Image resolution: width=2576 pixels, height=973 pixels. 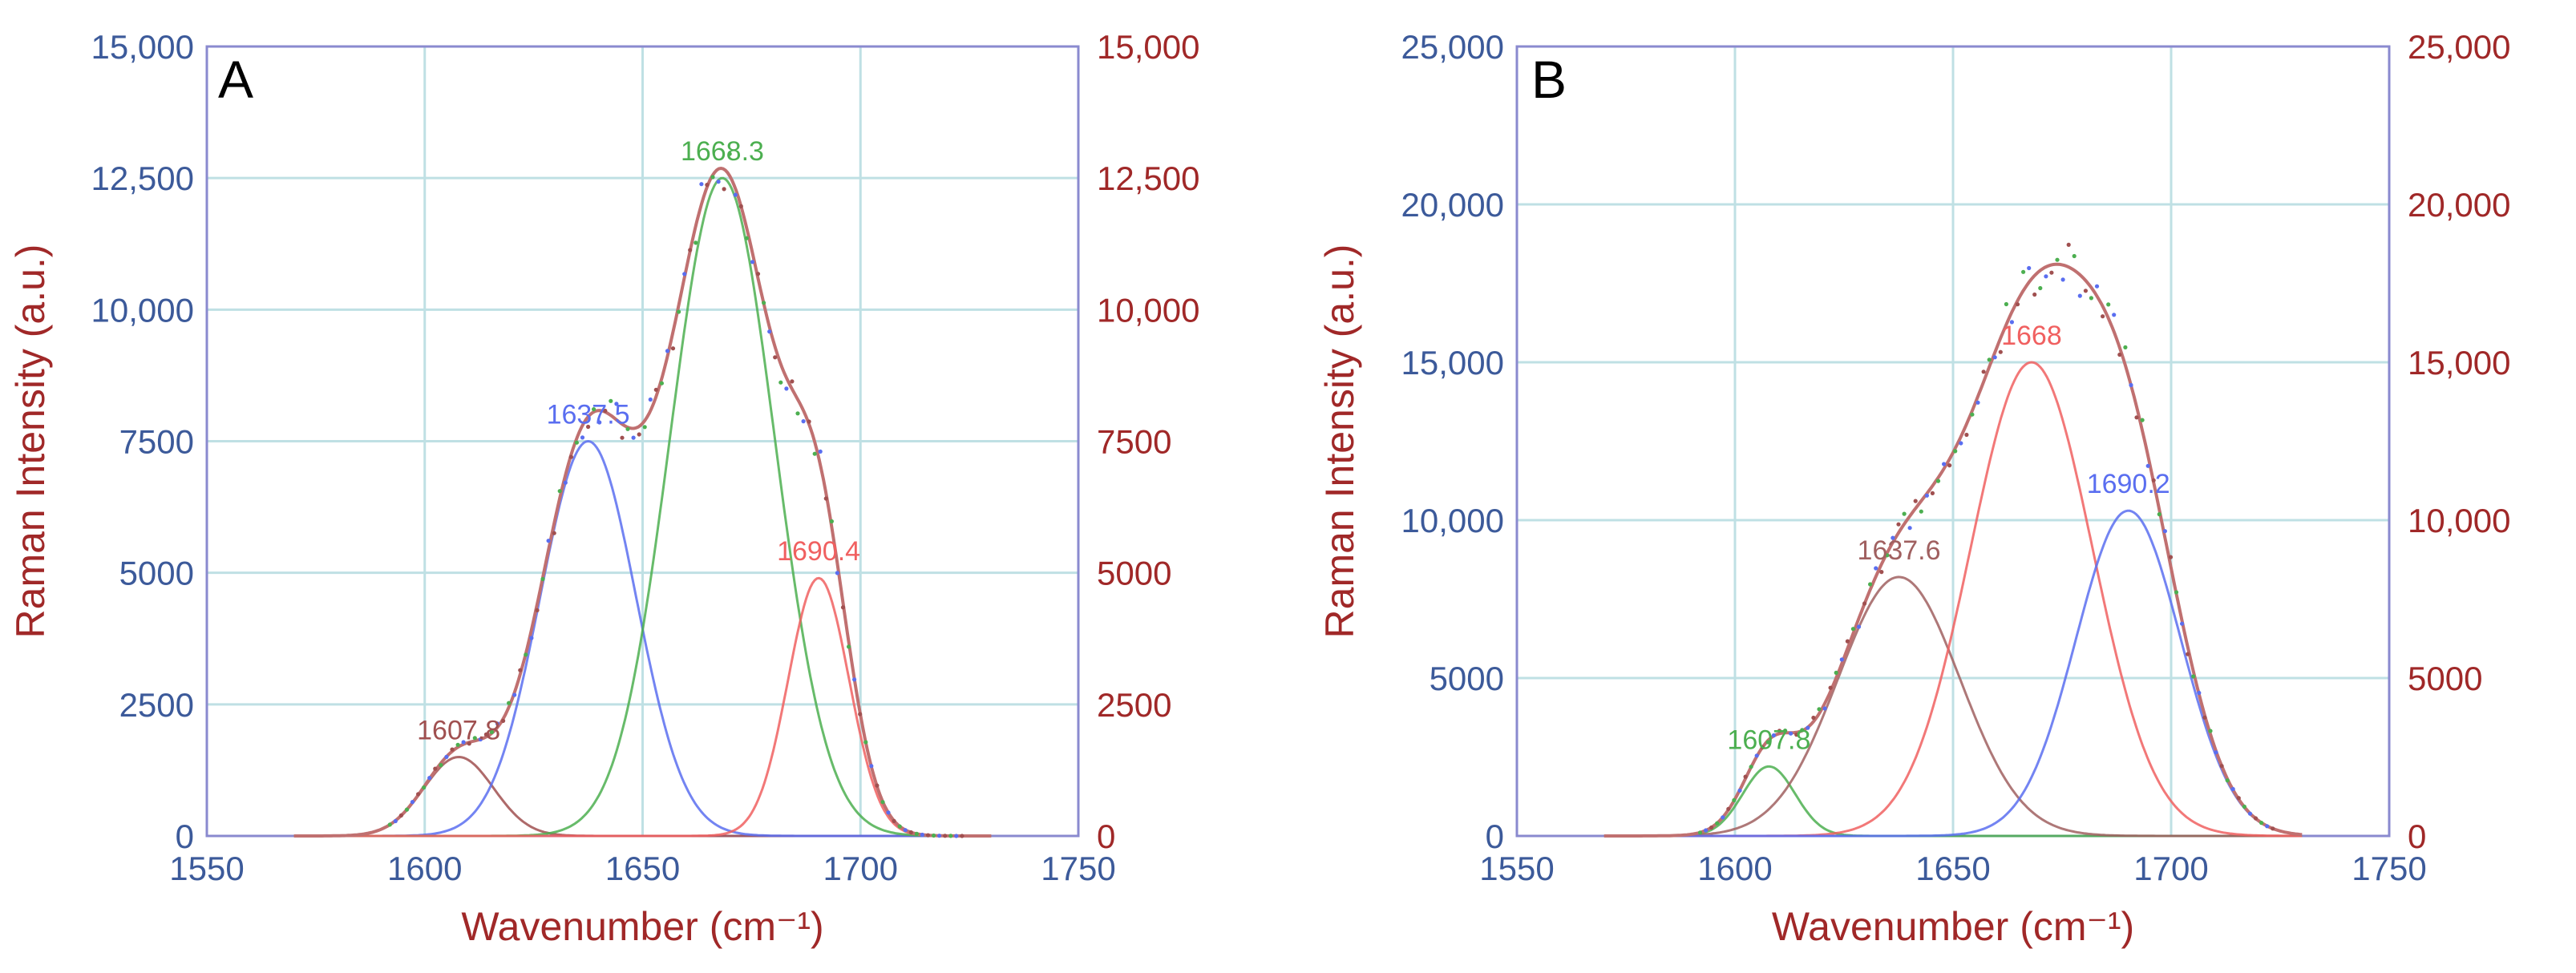 What do you see at coordinates (860, 868) in the screenshot?
I see `x-tick-label: 1700` at bounding box center [860, 868].